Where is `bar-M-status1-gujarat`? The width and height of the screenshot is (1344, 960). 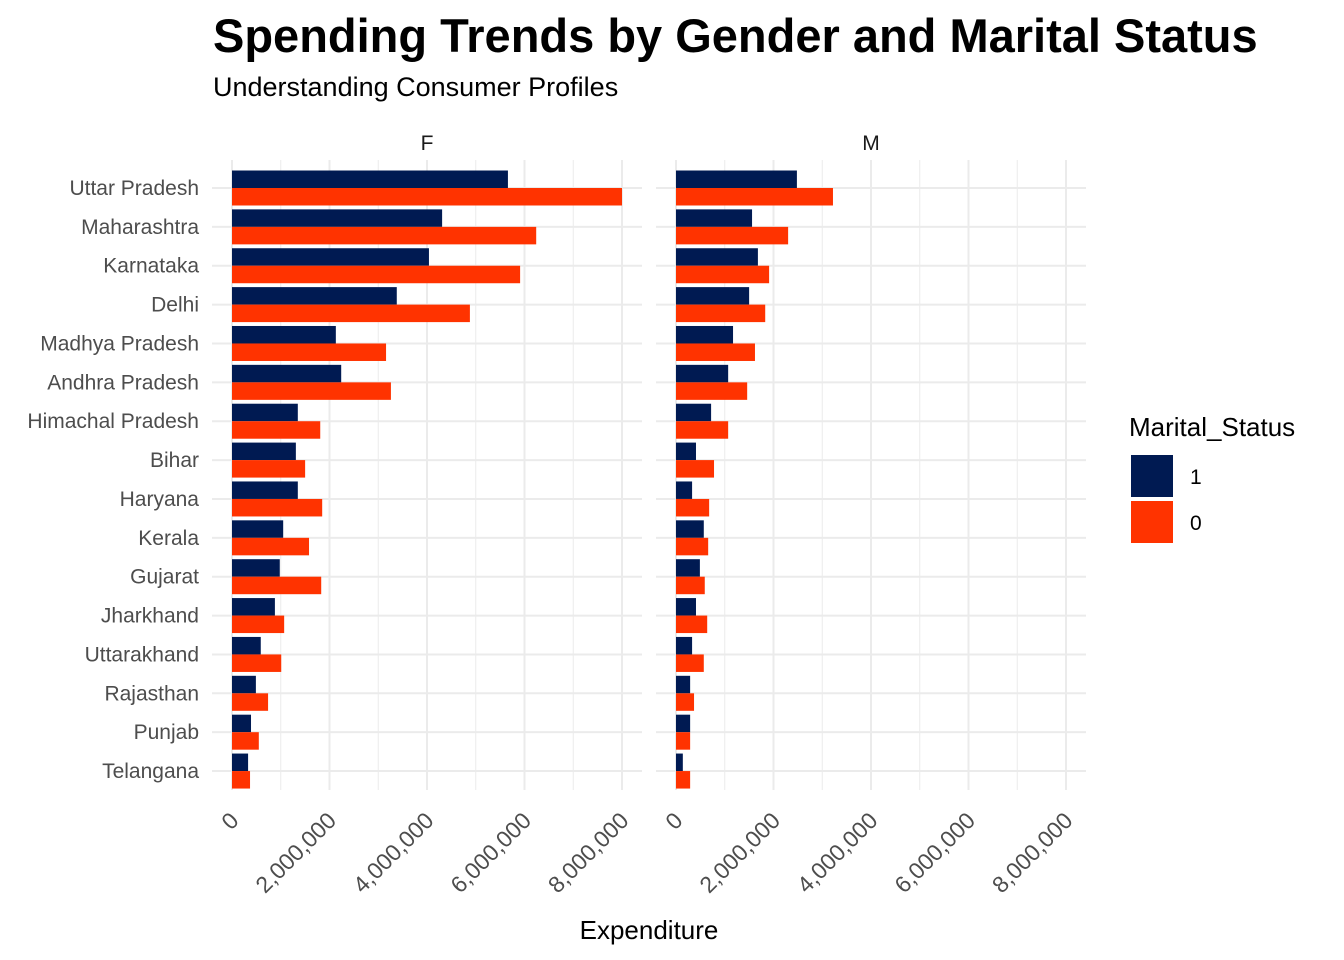 bar-M-status1-gujarat is located at coordinates (688, 568).